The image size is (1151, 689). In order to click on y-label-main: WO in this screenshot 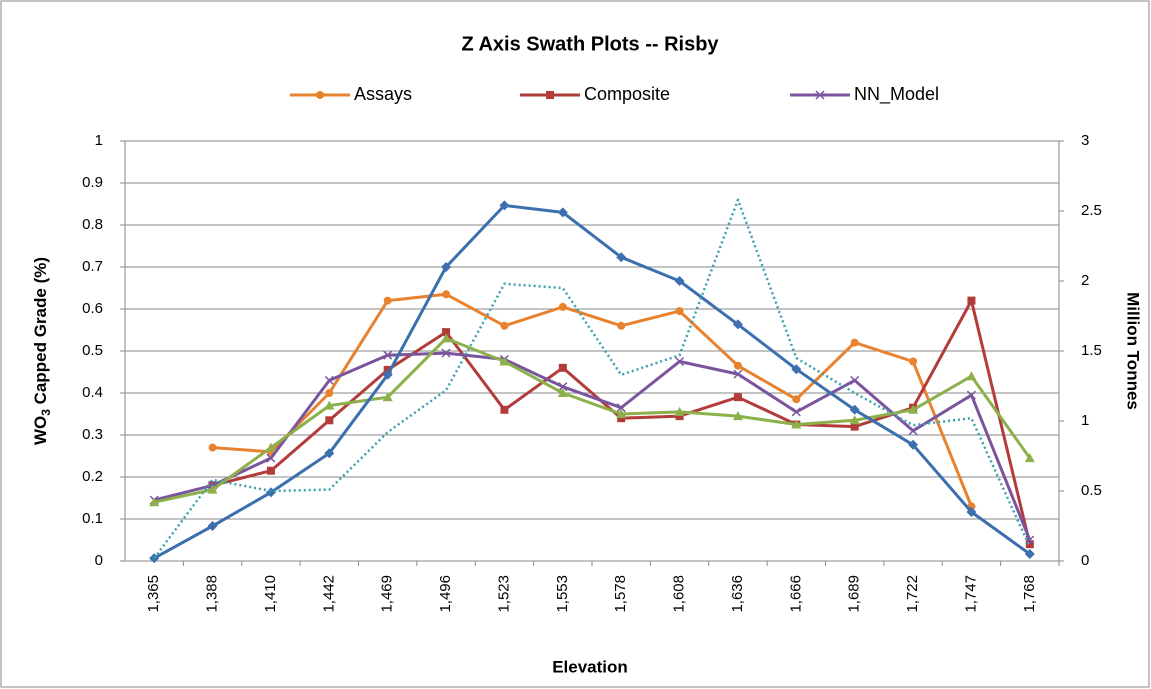, I will do `click(40, 430)`.